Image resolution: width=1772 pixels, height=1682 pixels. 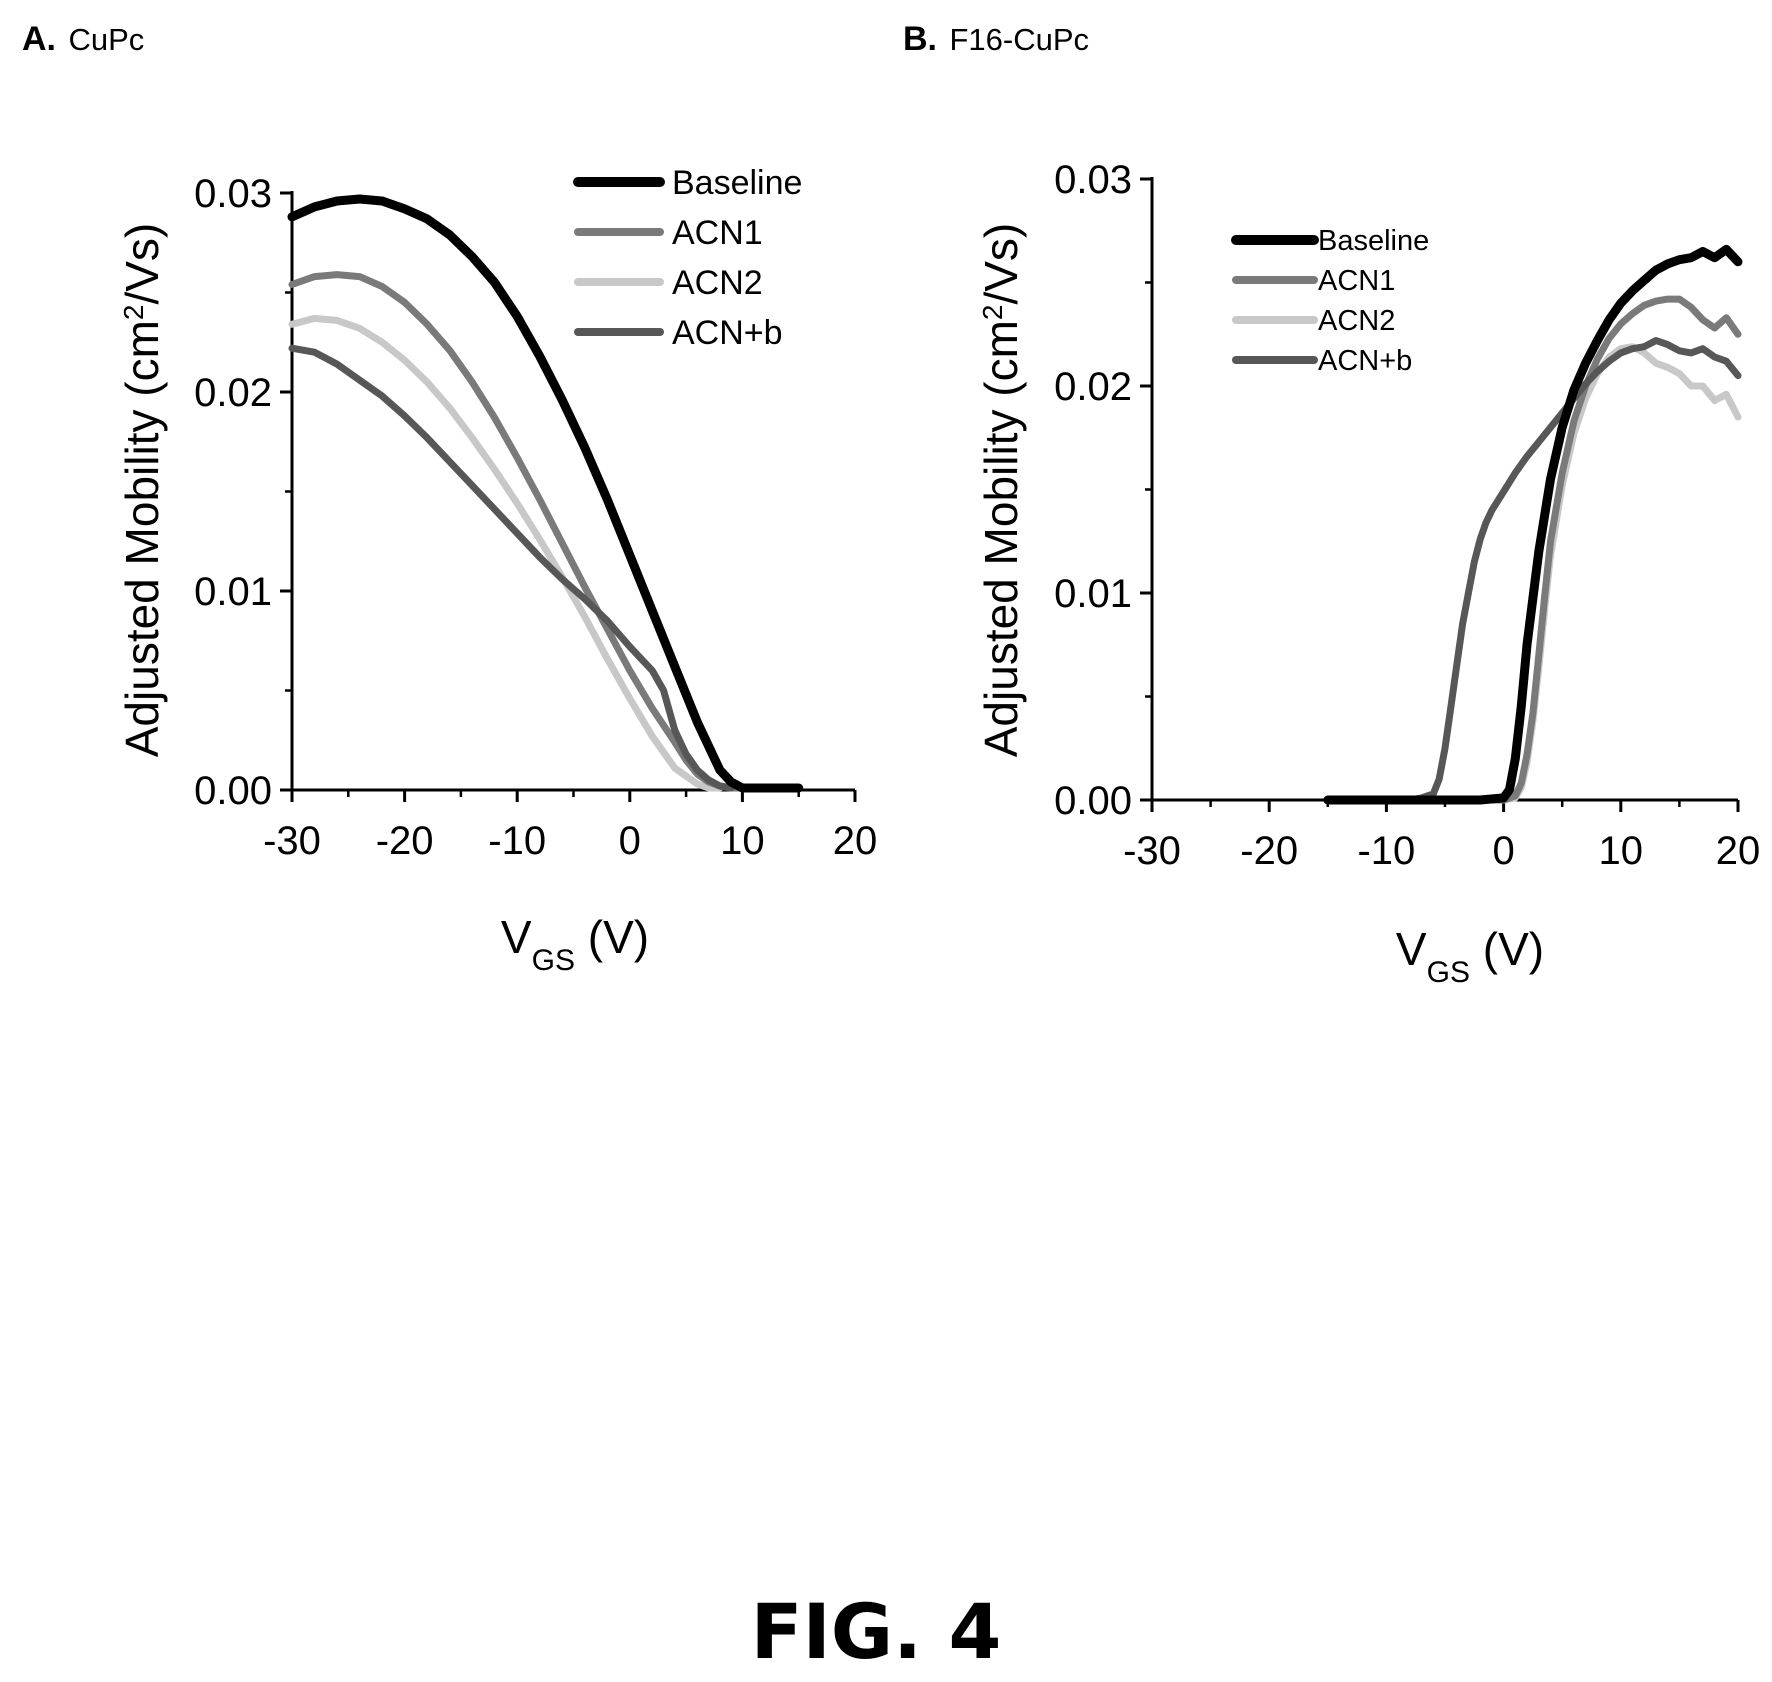 I want to click on panel-b-y-tick-label: 0.03, so click(x=1093, y=180).